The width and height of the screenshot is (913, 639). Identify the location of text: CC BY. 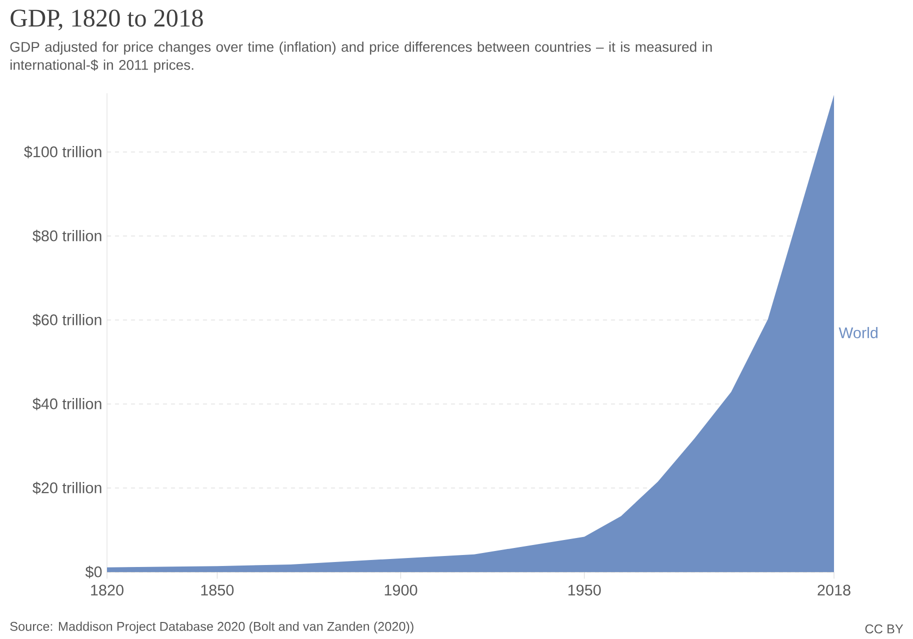
(884, 629).